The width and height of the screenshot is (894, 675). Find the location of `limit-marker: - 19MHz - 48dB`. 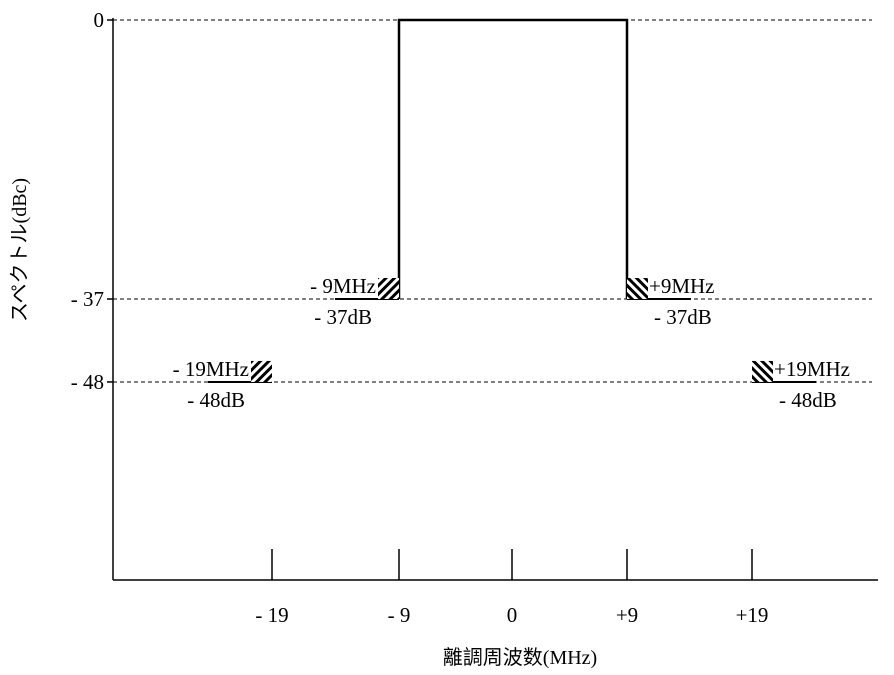

limit-marker: - 19MHz - 48dB is located at coordinates (222, 384).